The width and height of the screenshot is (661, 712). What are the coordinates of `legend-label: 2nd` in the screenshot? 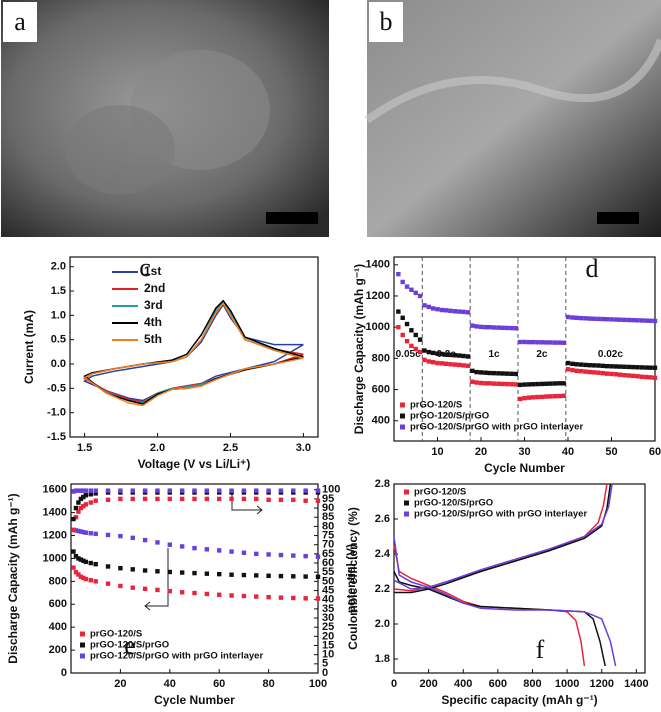 It's located at (154, 288).